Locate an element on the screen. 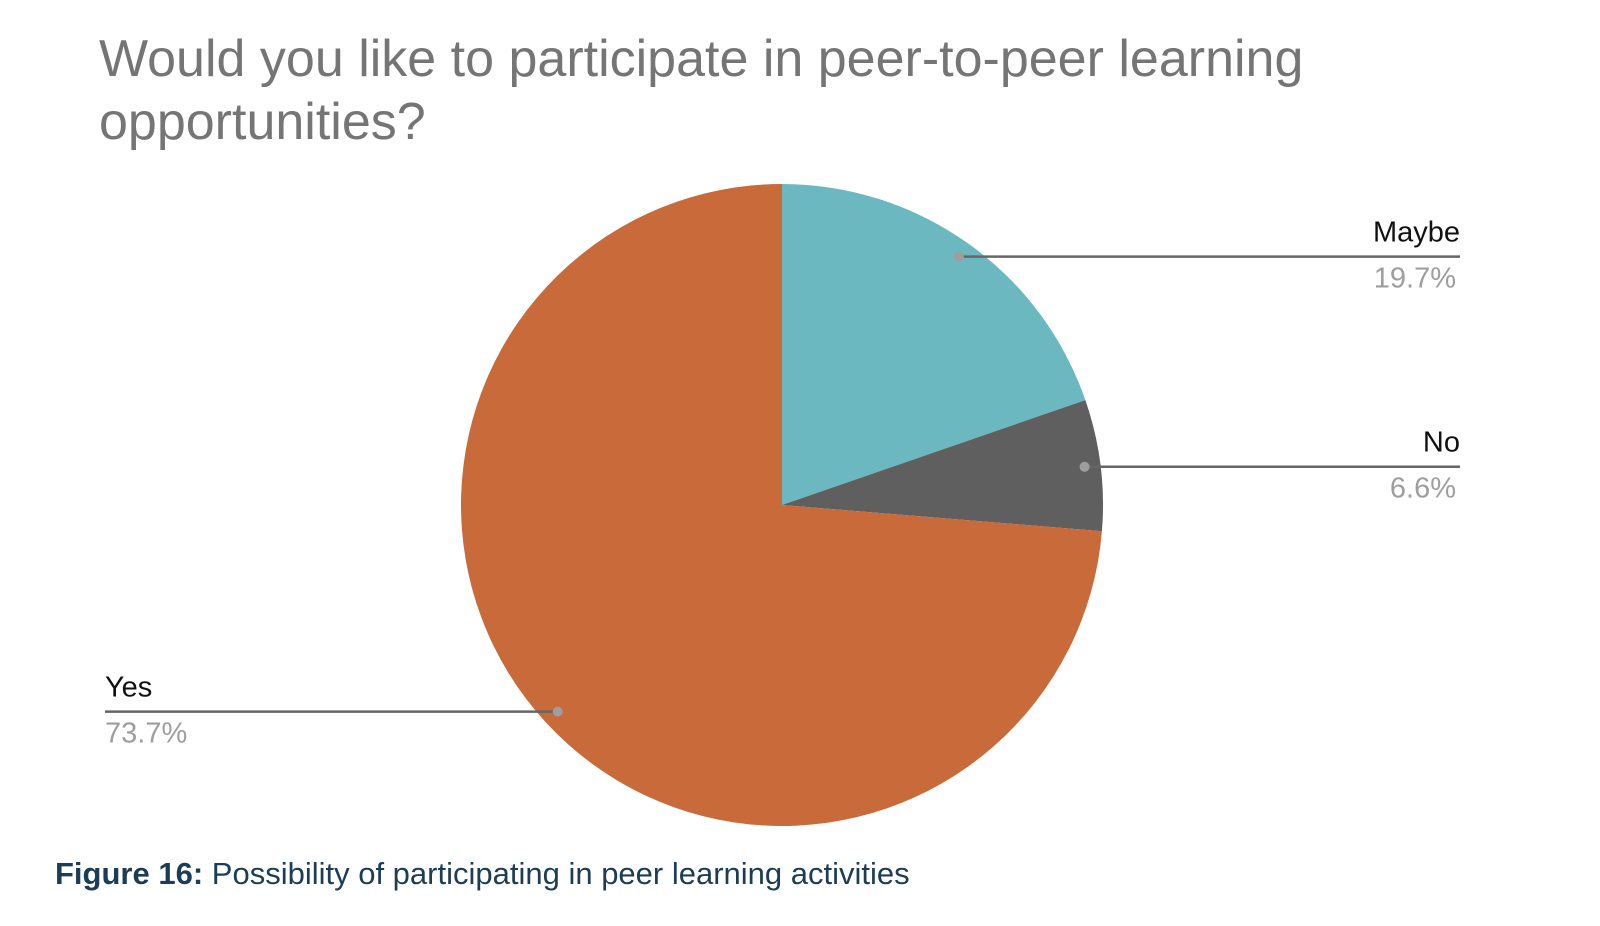 This screenshot has height=926, width=1600. slice-label: Yes is located at coordinates (128, 687).